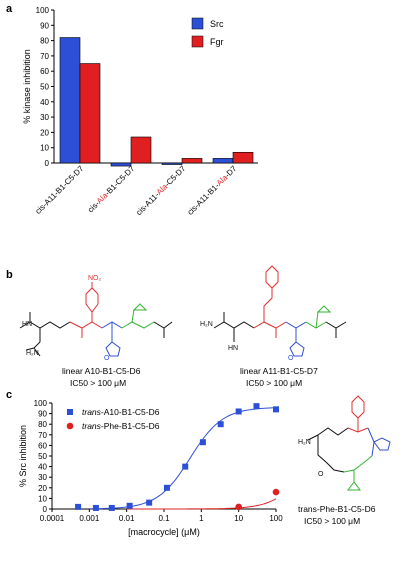 Image resolution: width=404 pixels, height=561 pixels. I want to click on x-axis-label: [macrocycle] (μM), so click(164, 532).